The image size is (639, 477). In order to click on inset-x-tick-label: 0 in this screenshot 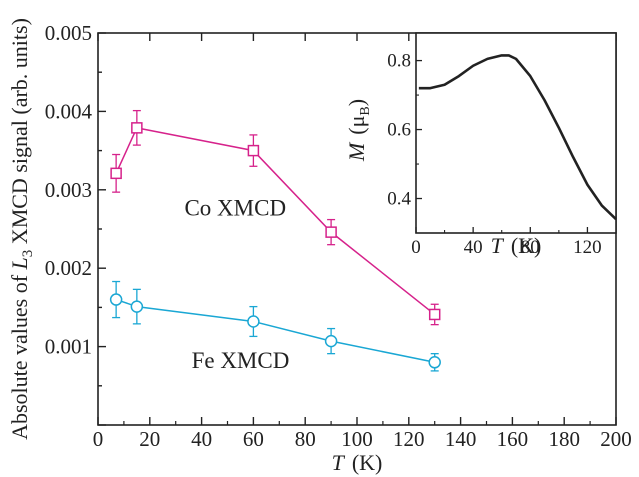, I will do `click(416, 247)`.